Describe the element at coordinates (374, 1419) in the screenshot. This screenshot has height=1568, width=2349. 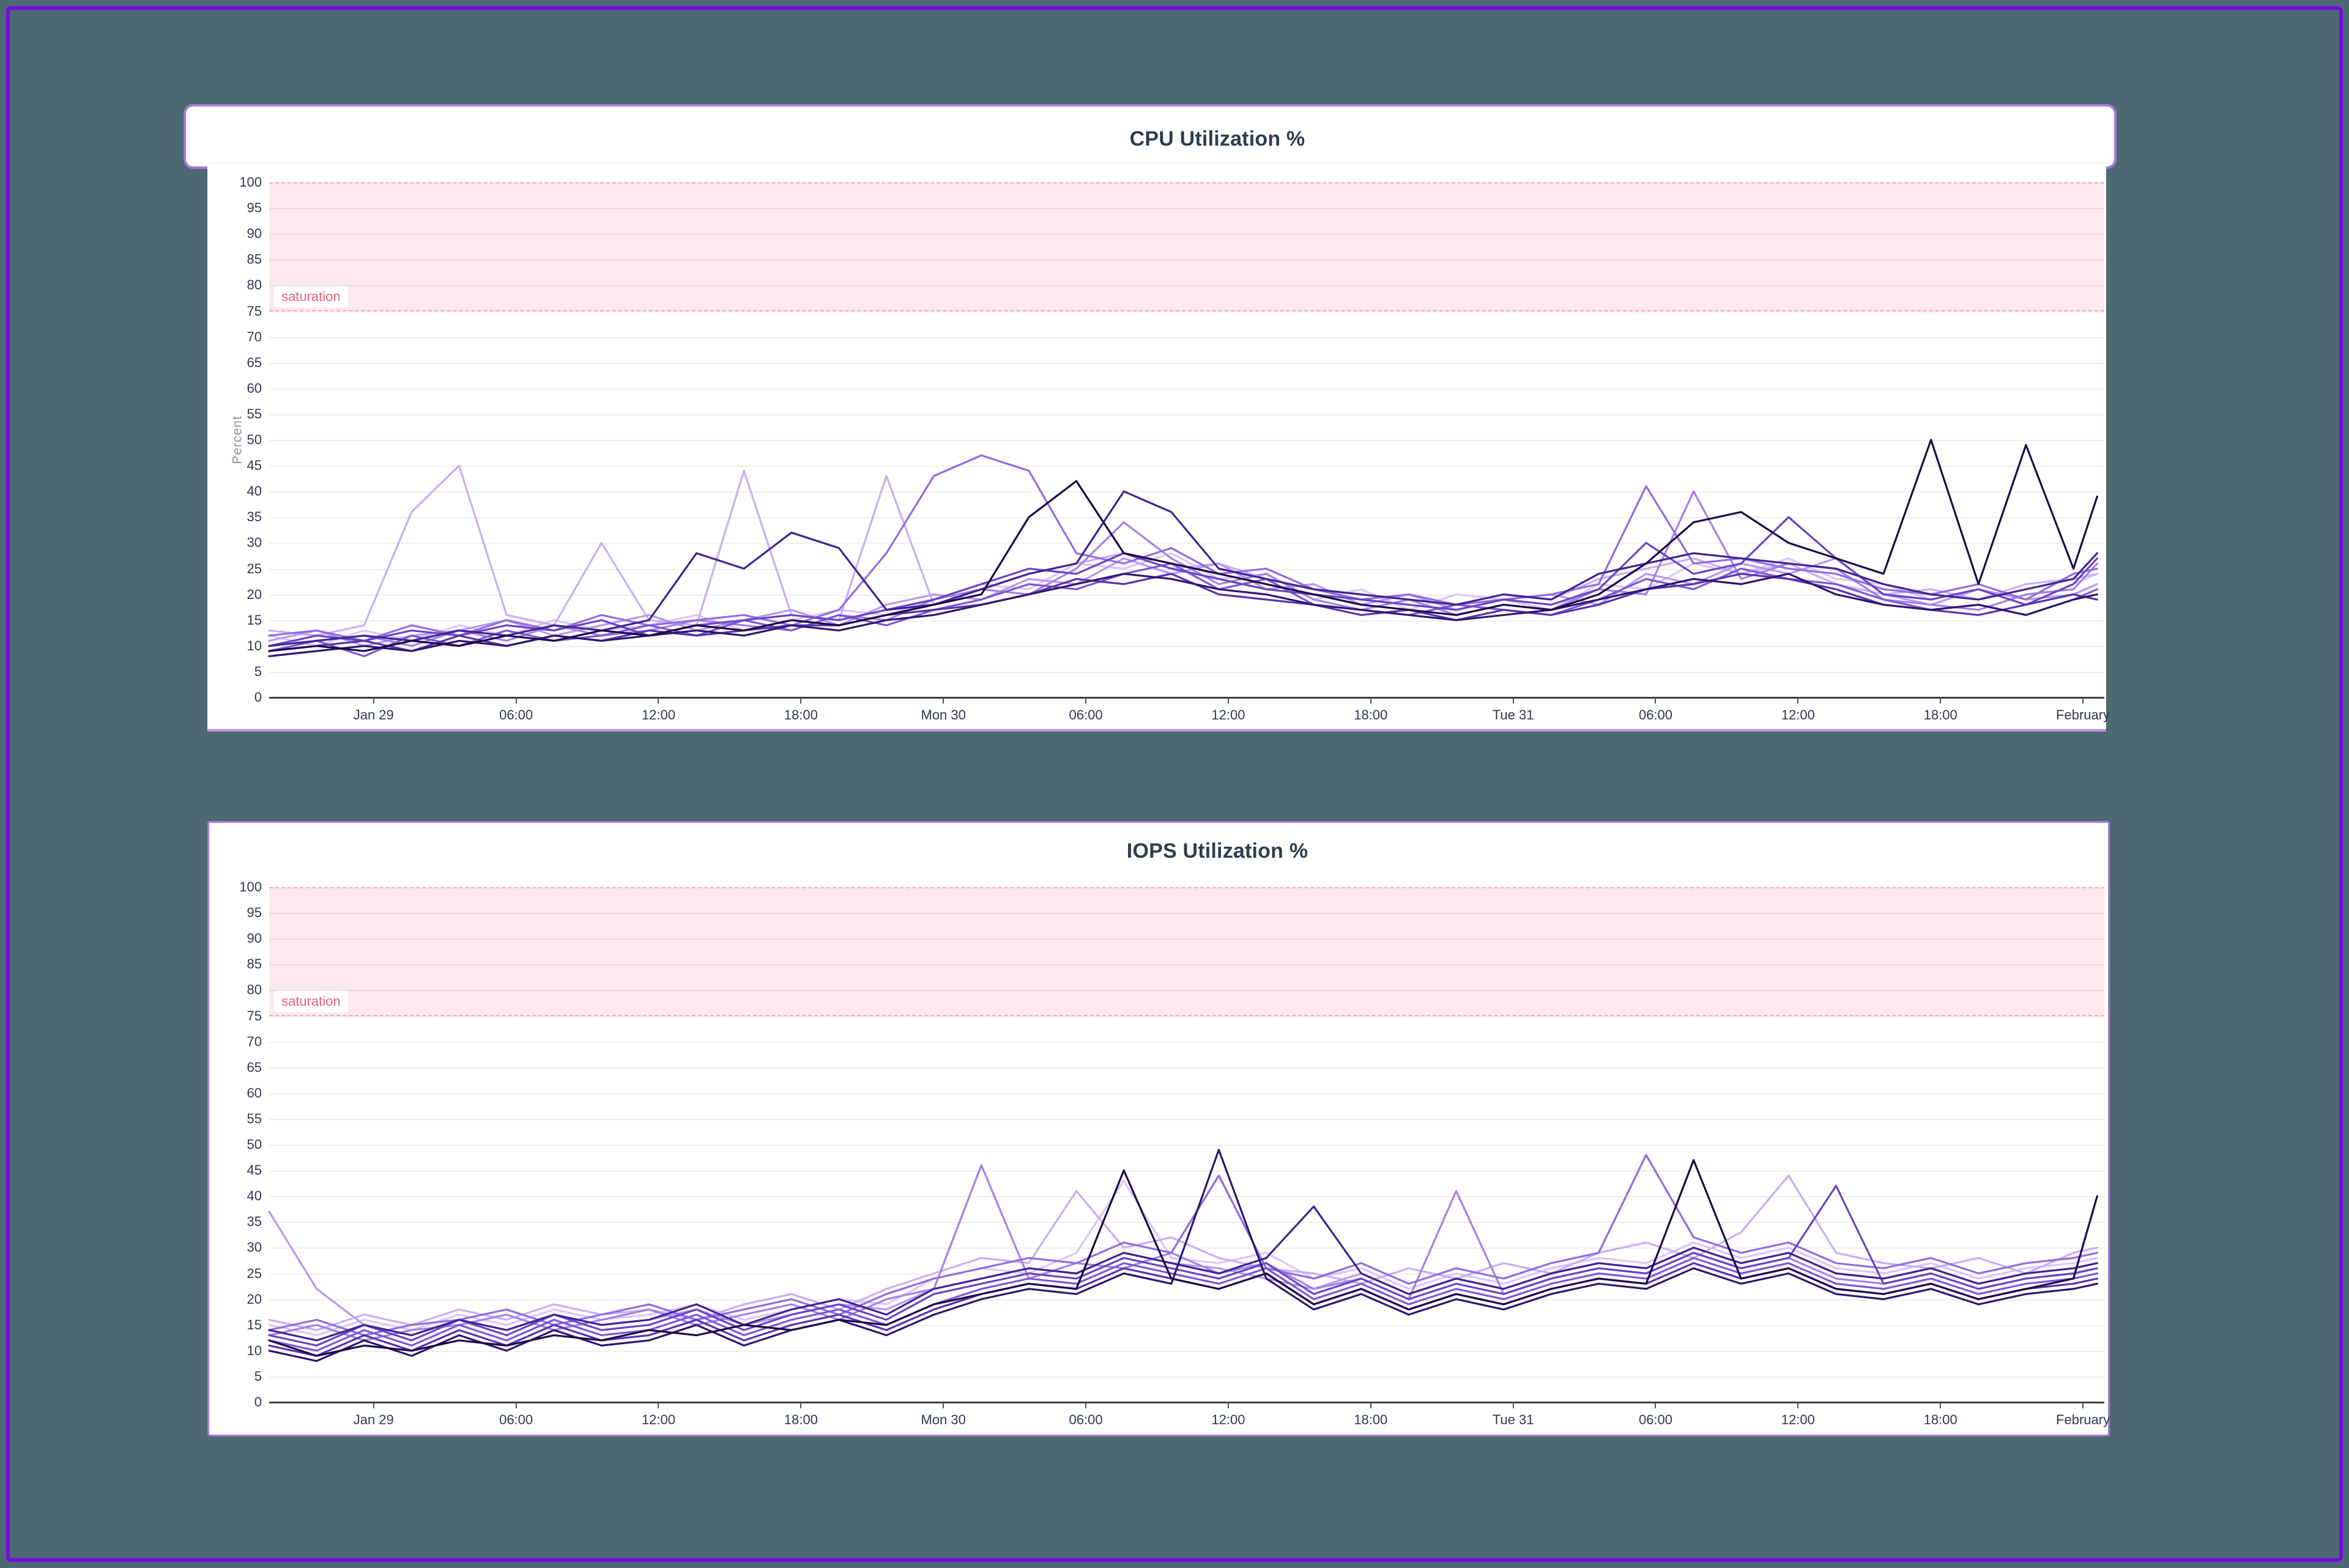
I see `x-tick-label: Jan 29` at that location.